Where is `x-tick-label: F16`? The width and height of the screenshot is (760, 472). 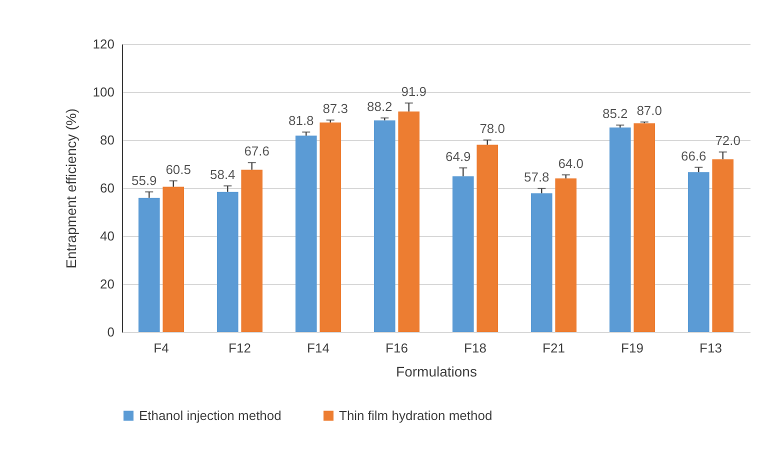
x-tick-label: F16 is located at coordinates (397, 348).